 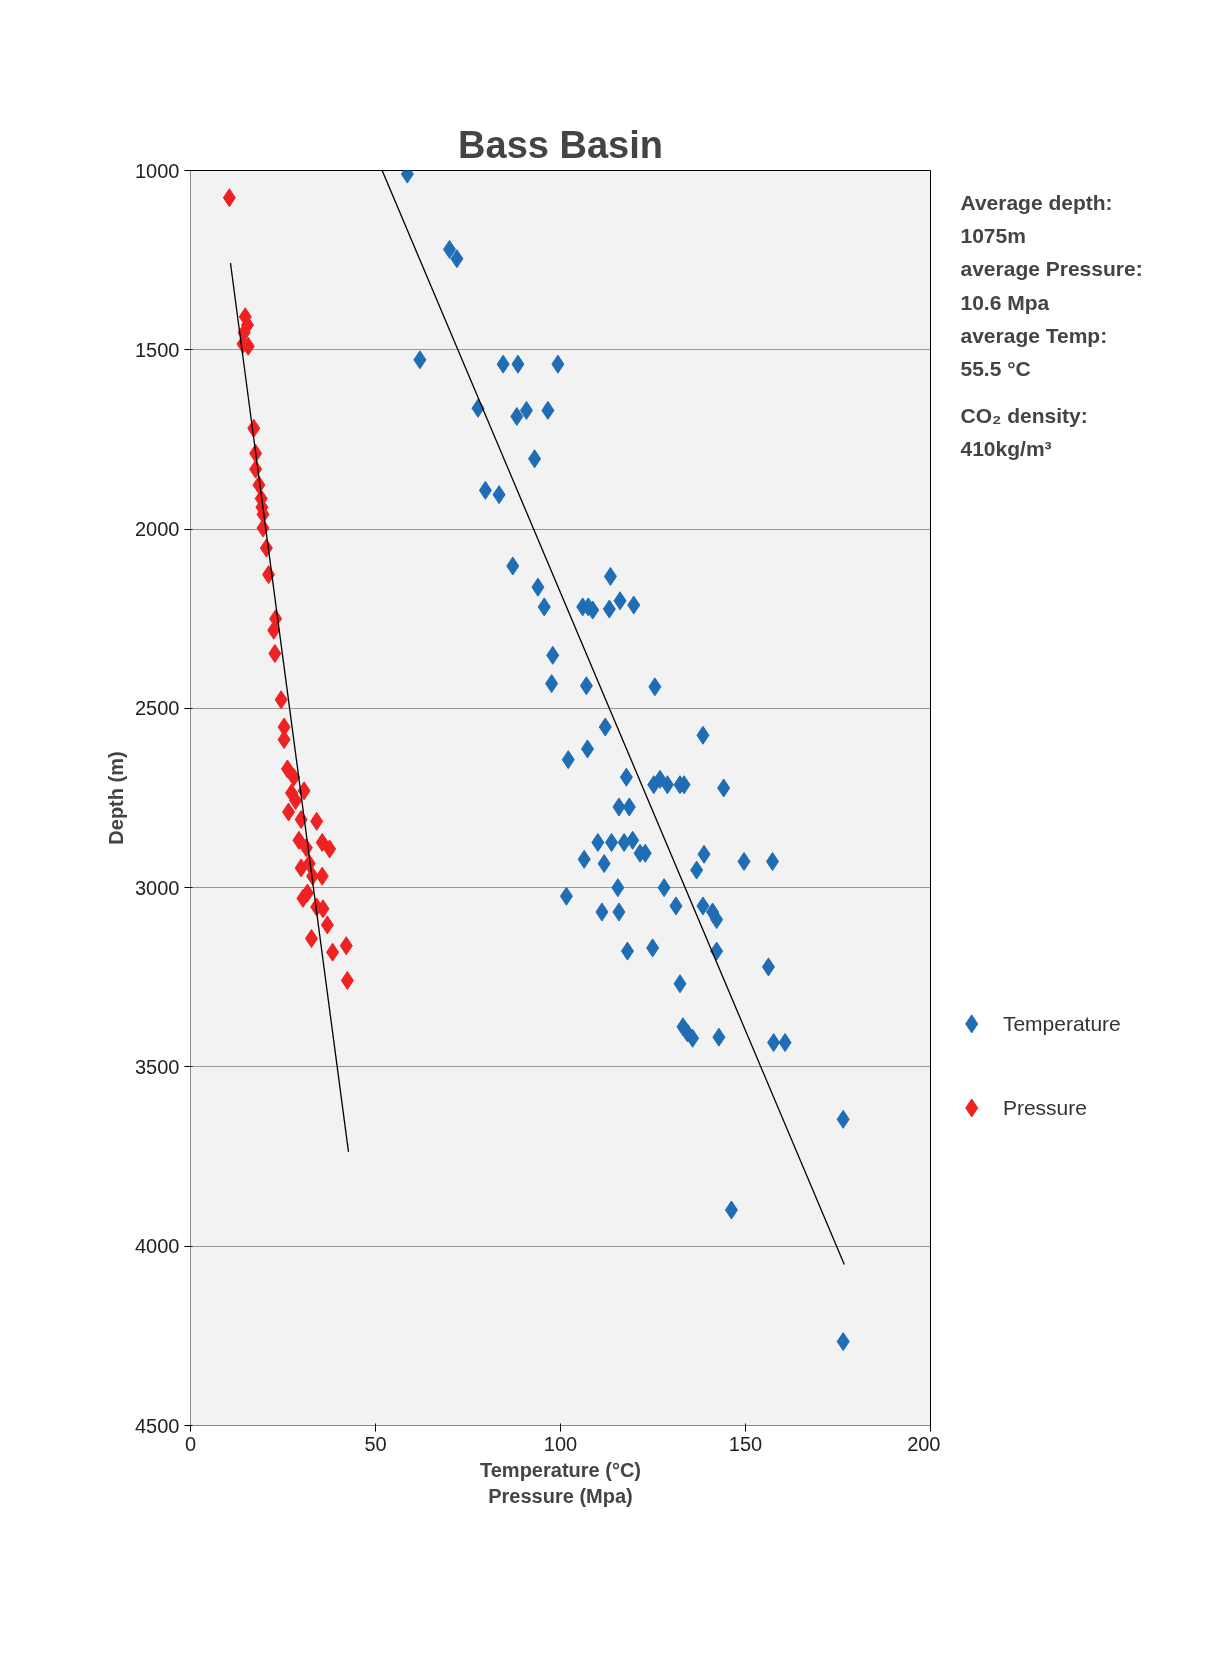 I want to click on x-tick-label: 200, so click(x=924, y=1443).